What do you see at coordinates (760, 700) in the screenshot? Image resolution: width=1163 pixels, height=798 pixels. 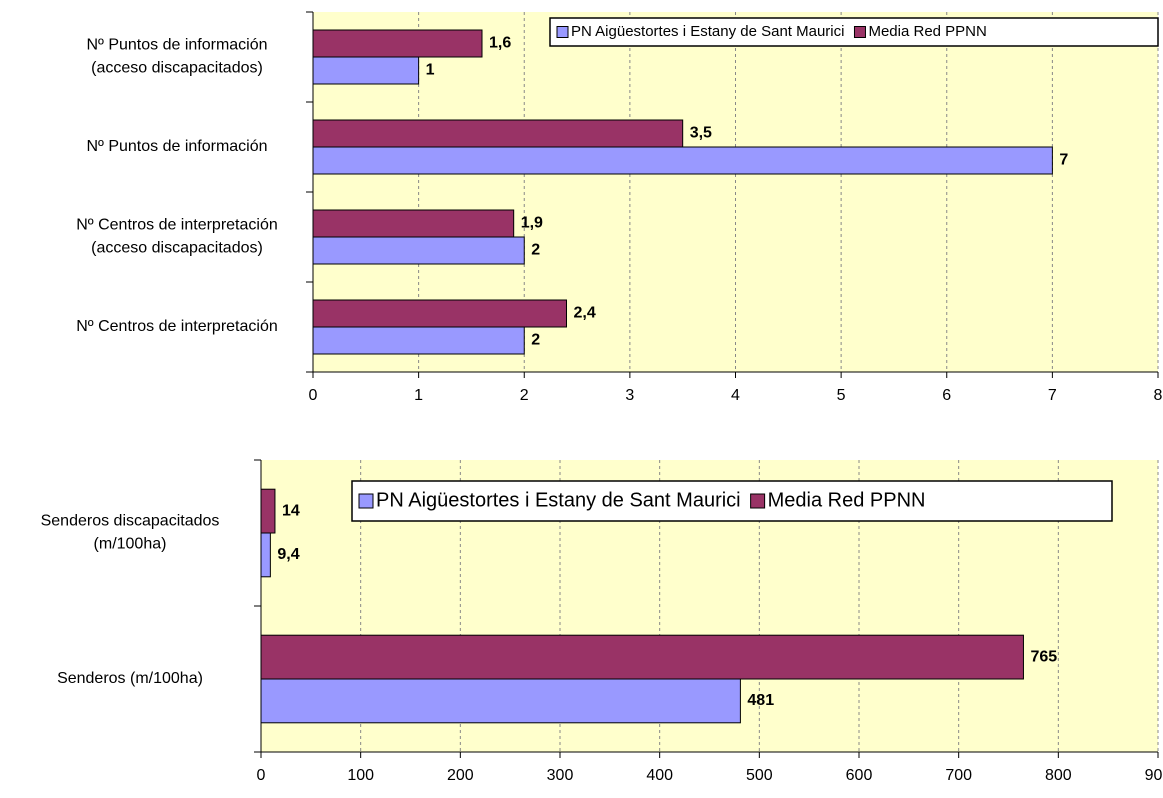 I see `data-label: 481` at bounding box center [760, 700].